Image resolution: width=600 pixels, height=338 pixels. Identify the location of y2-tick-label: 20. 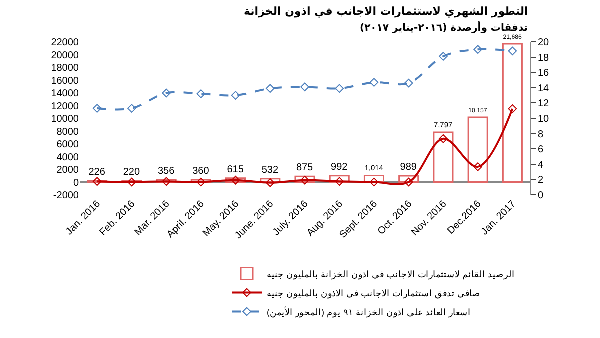
(544, 43).